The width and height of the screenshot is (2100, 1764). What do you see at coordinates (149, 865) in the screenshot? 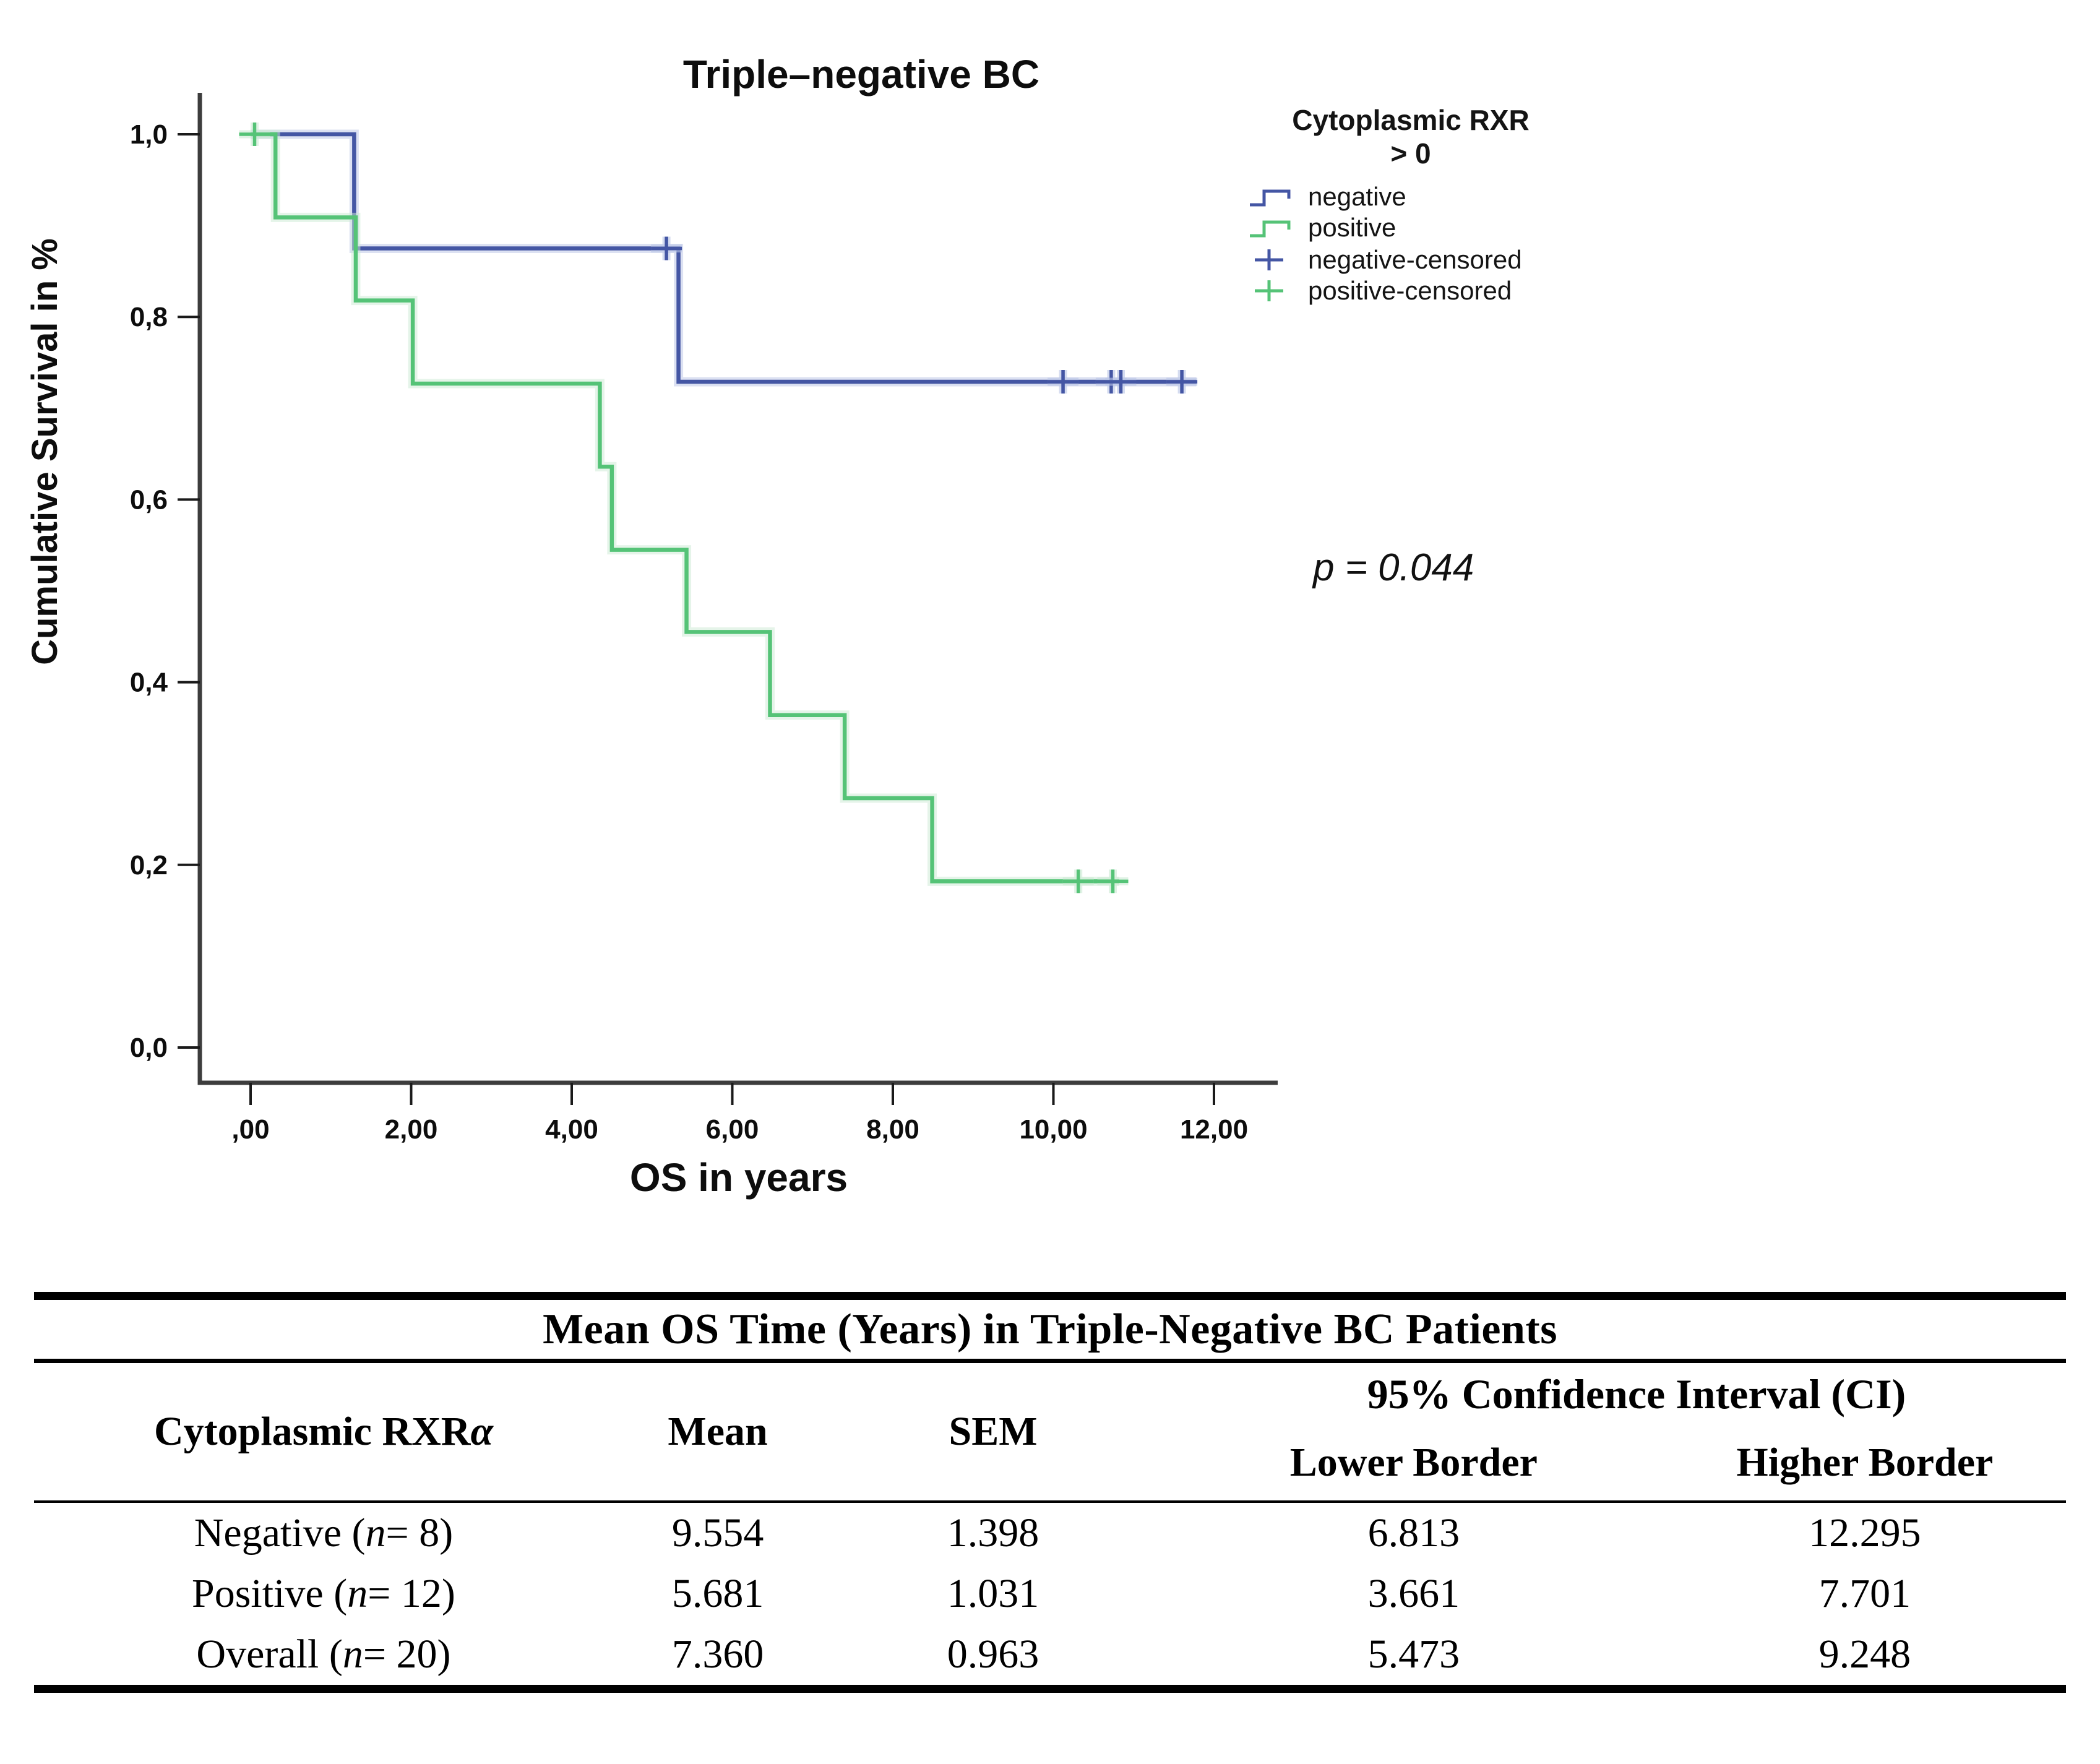
I see `y-tick-label: 0,2` at bounding box center [149, 865].